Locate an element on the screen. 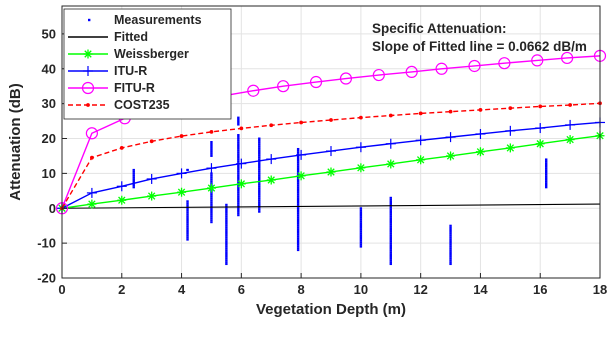 The height and width of the screenshot is (355, 614). y-tick-label: -20 is located at coordinates (46, 278).